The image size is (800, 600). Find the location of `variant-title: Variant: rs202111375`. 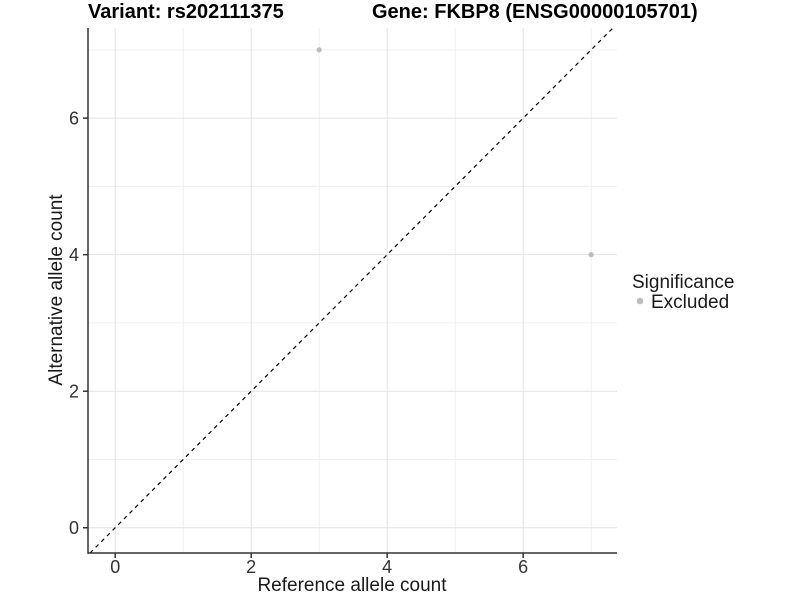

variant-title: Variant: rs202111375 is located at coordinates (186, 12).